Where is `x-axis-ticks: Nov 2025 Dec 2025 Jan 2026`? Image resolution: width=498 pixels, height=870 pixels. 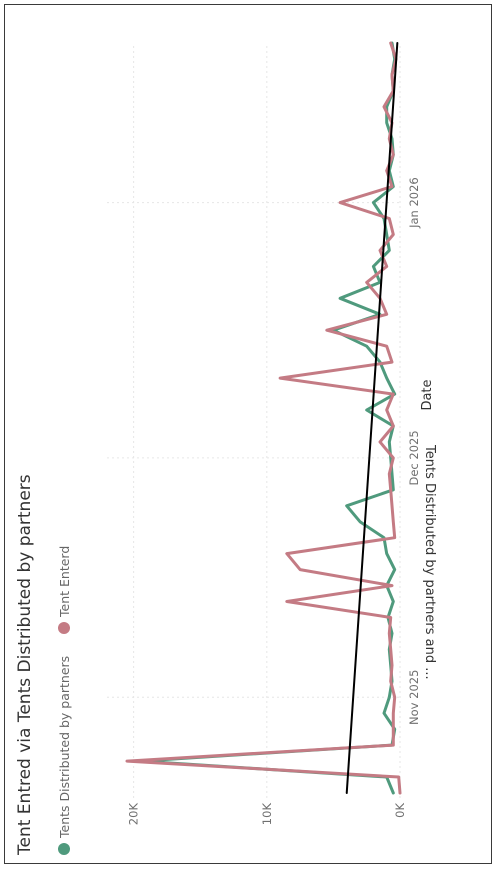 x-axis-ticks: Nov 2025 Dec 2025 Jan 2026 is located at coordinates (414, 451).